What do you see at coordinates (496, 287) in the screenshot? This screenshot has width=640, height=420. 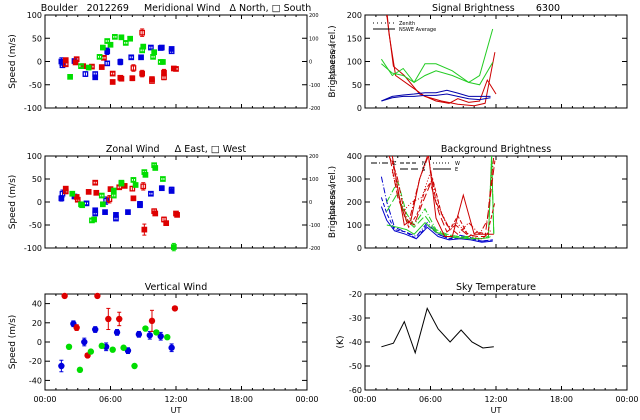 I see `chart-title: Sky Temperature` at bounding box center [496, 287].